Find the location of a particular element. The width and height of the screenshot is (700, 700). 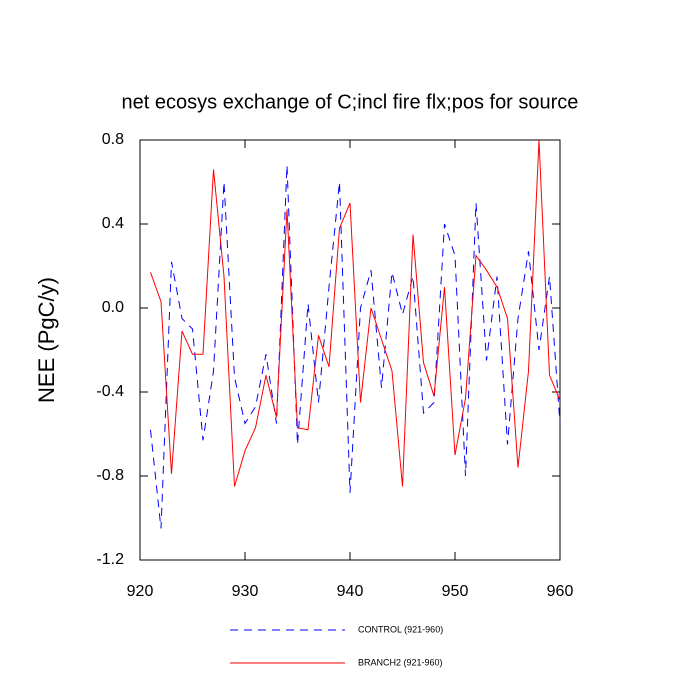

y-tick-label: 0.0 is located at coordinates (113, 307).